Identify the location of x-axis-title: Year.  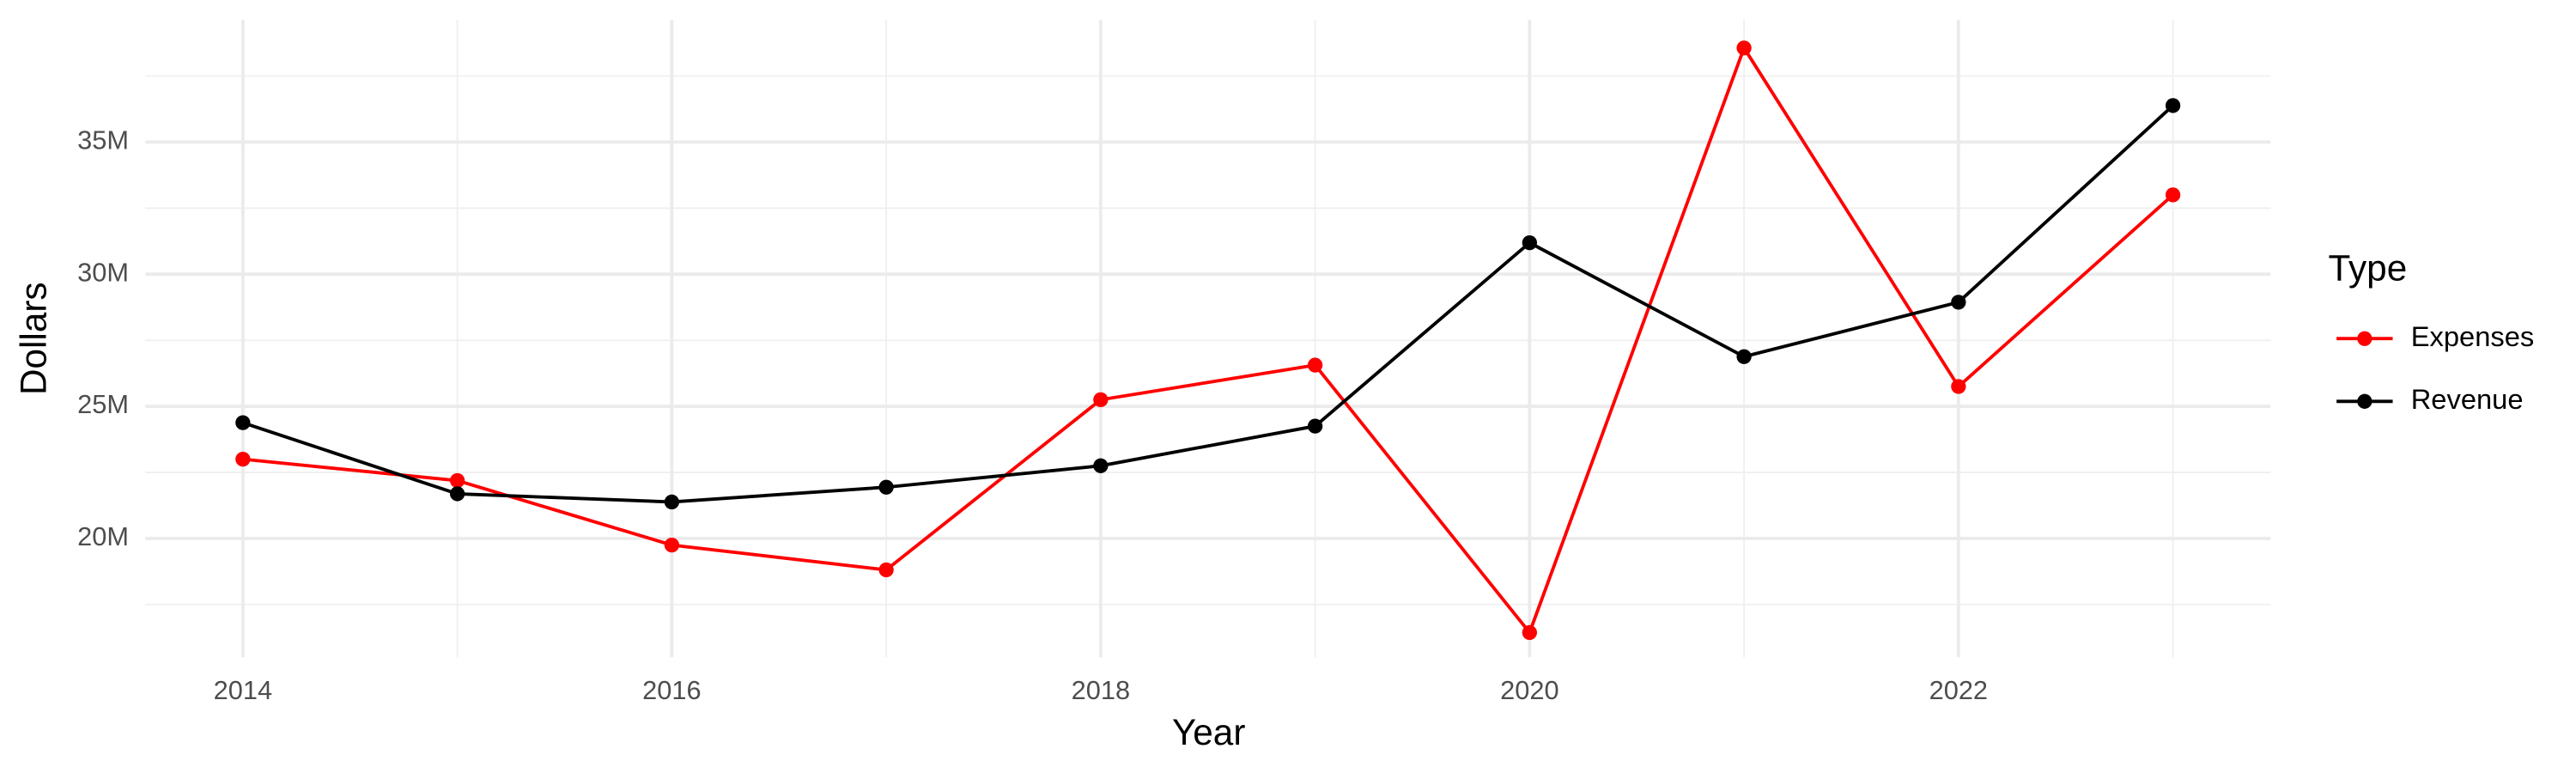
(1208, 732).